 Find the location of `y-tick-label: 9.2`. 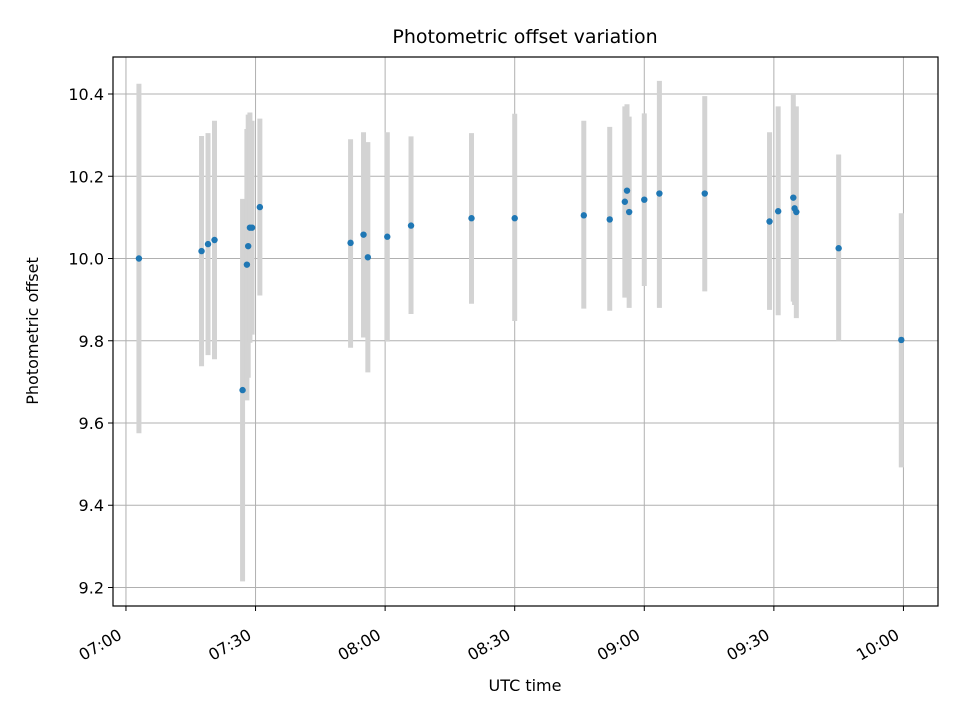

y-tick-label: 9.2 is located at coordinates (91, 587).